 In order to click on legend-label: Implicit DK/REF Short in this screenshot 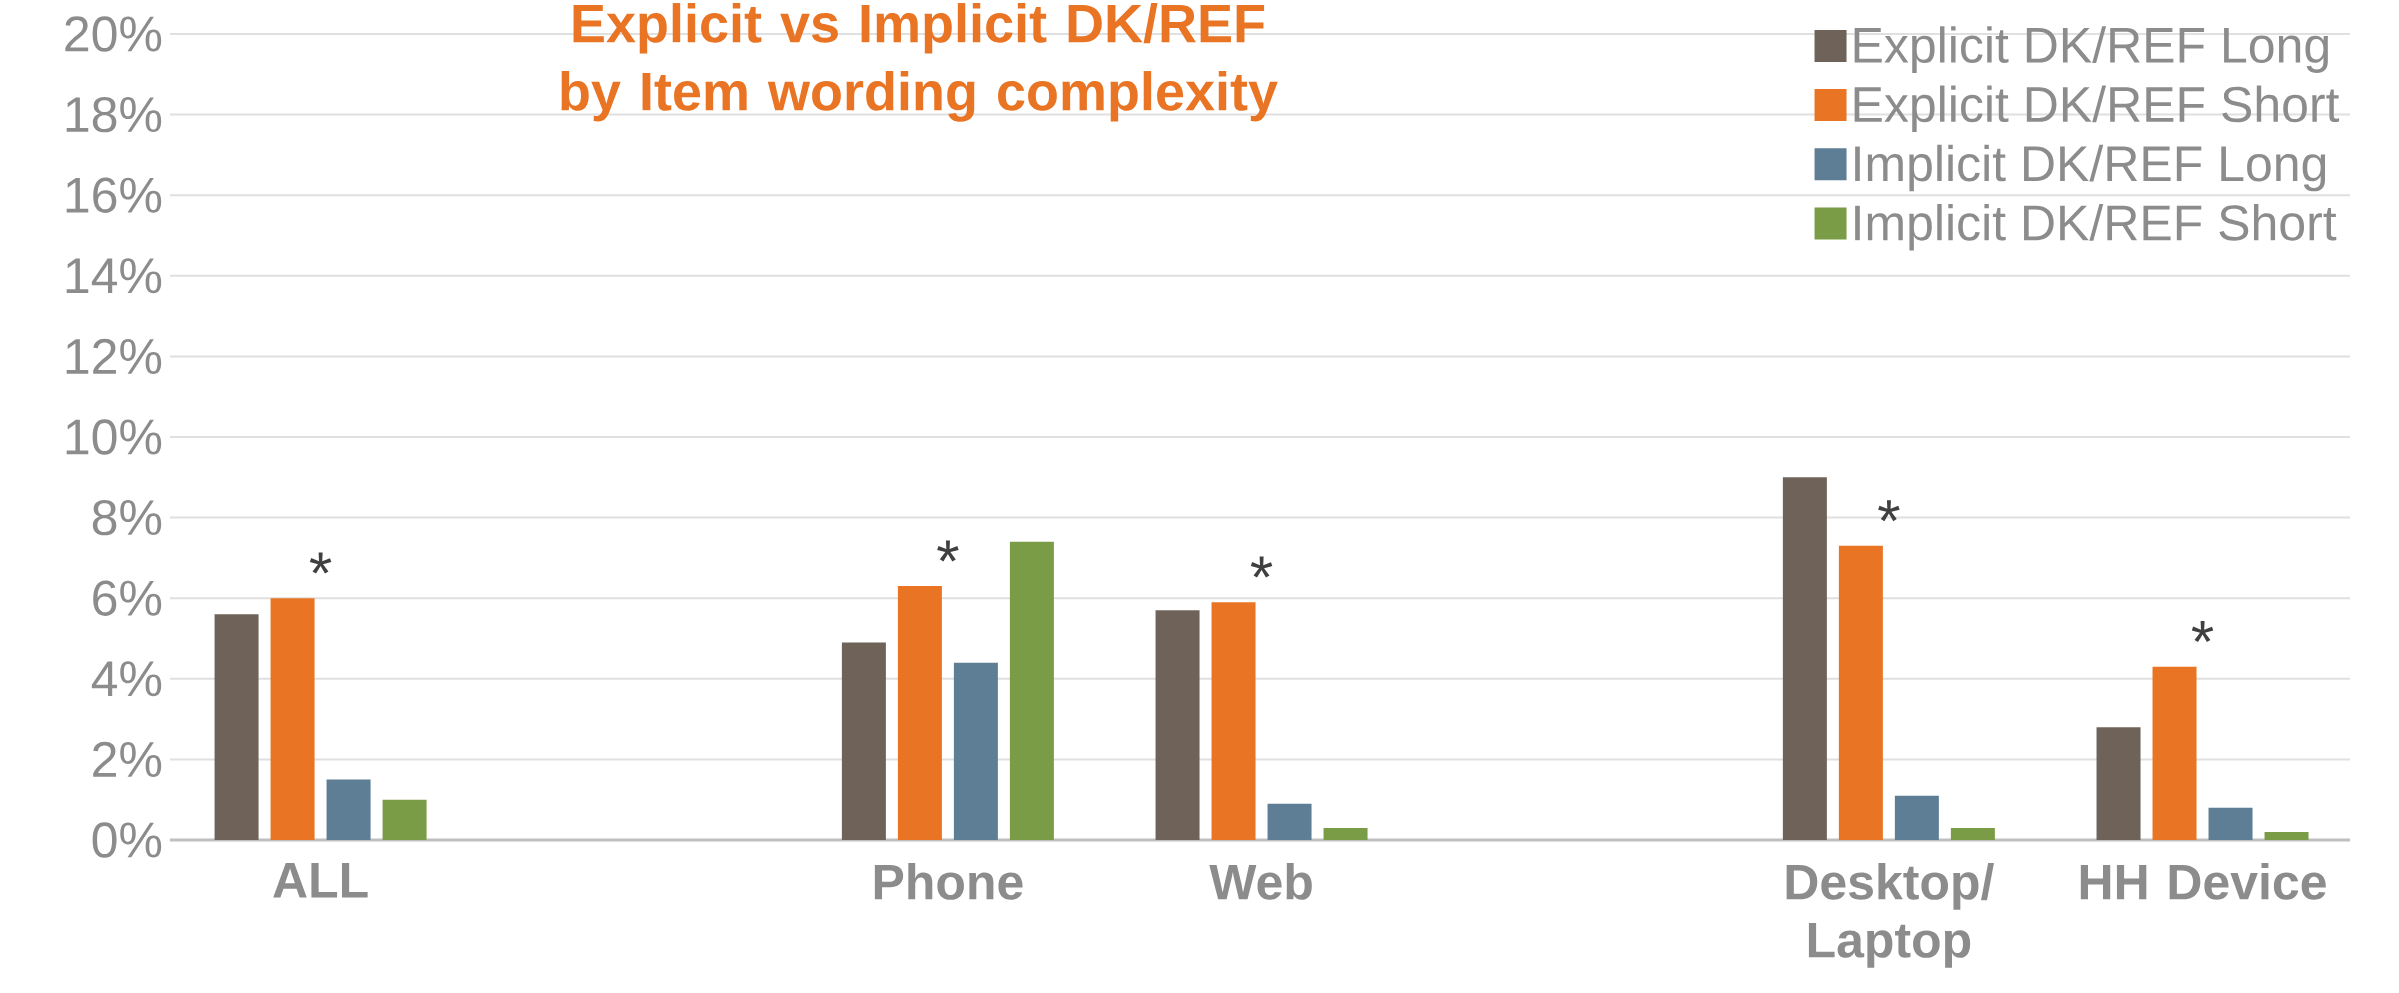, I will do `click(2096, 227)`.